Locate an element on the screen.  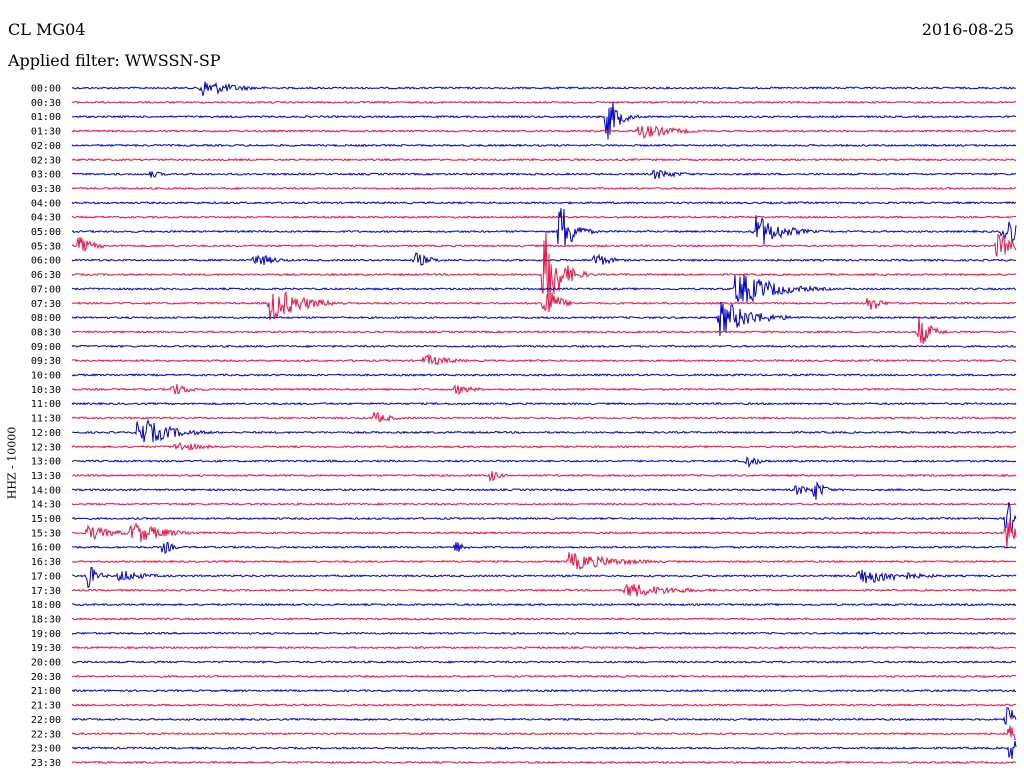
time-label: 10:00 is located at coordinates (46, 376).